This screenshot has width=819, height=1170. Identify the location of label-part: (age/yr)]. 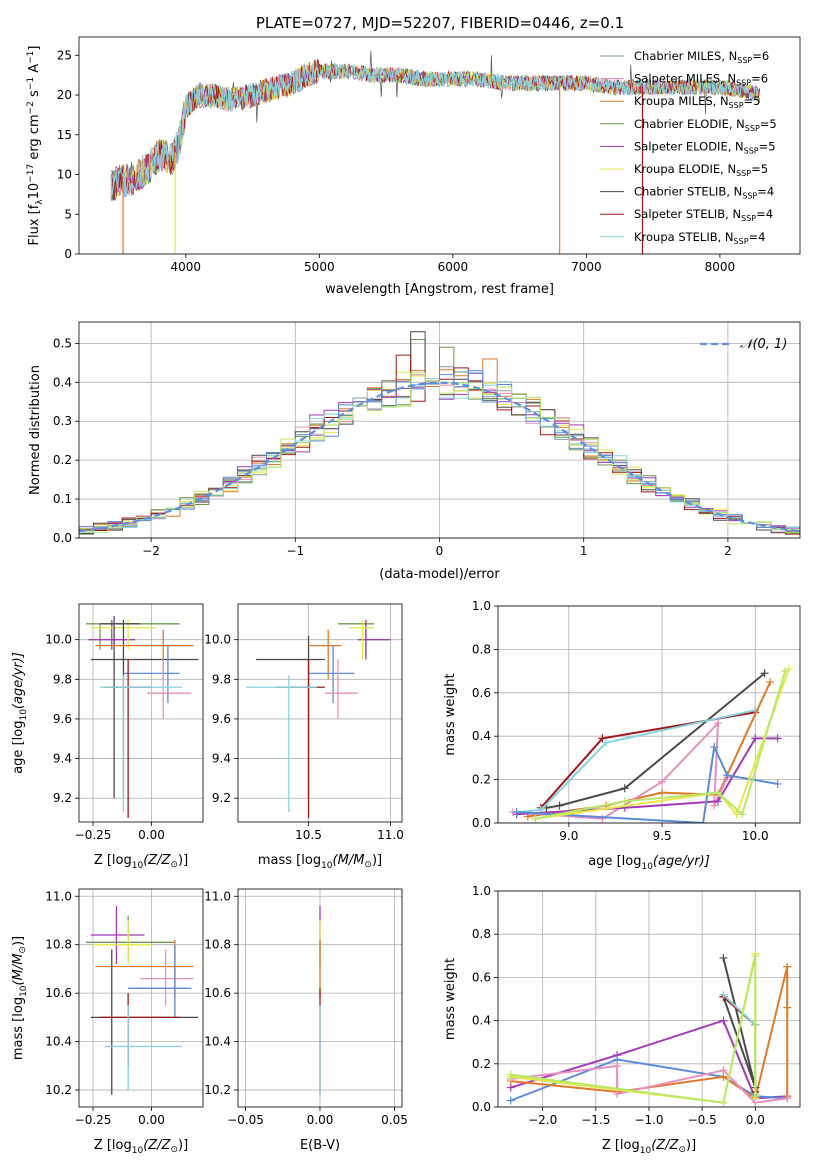
(681, 861).